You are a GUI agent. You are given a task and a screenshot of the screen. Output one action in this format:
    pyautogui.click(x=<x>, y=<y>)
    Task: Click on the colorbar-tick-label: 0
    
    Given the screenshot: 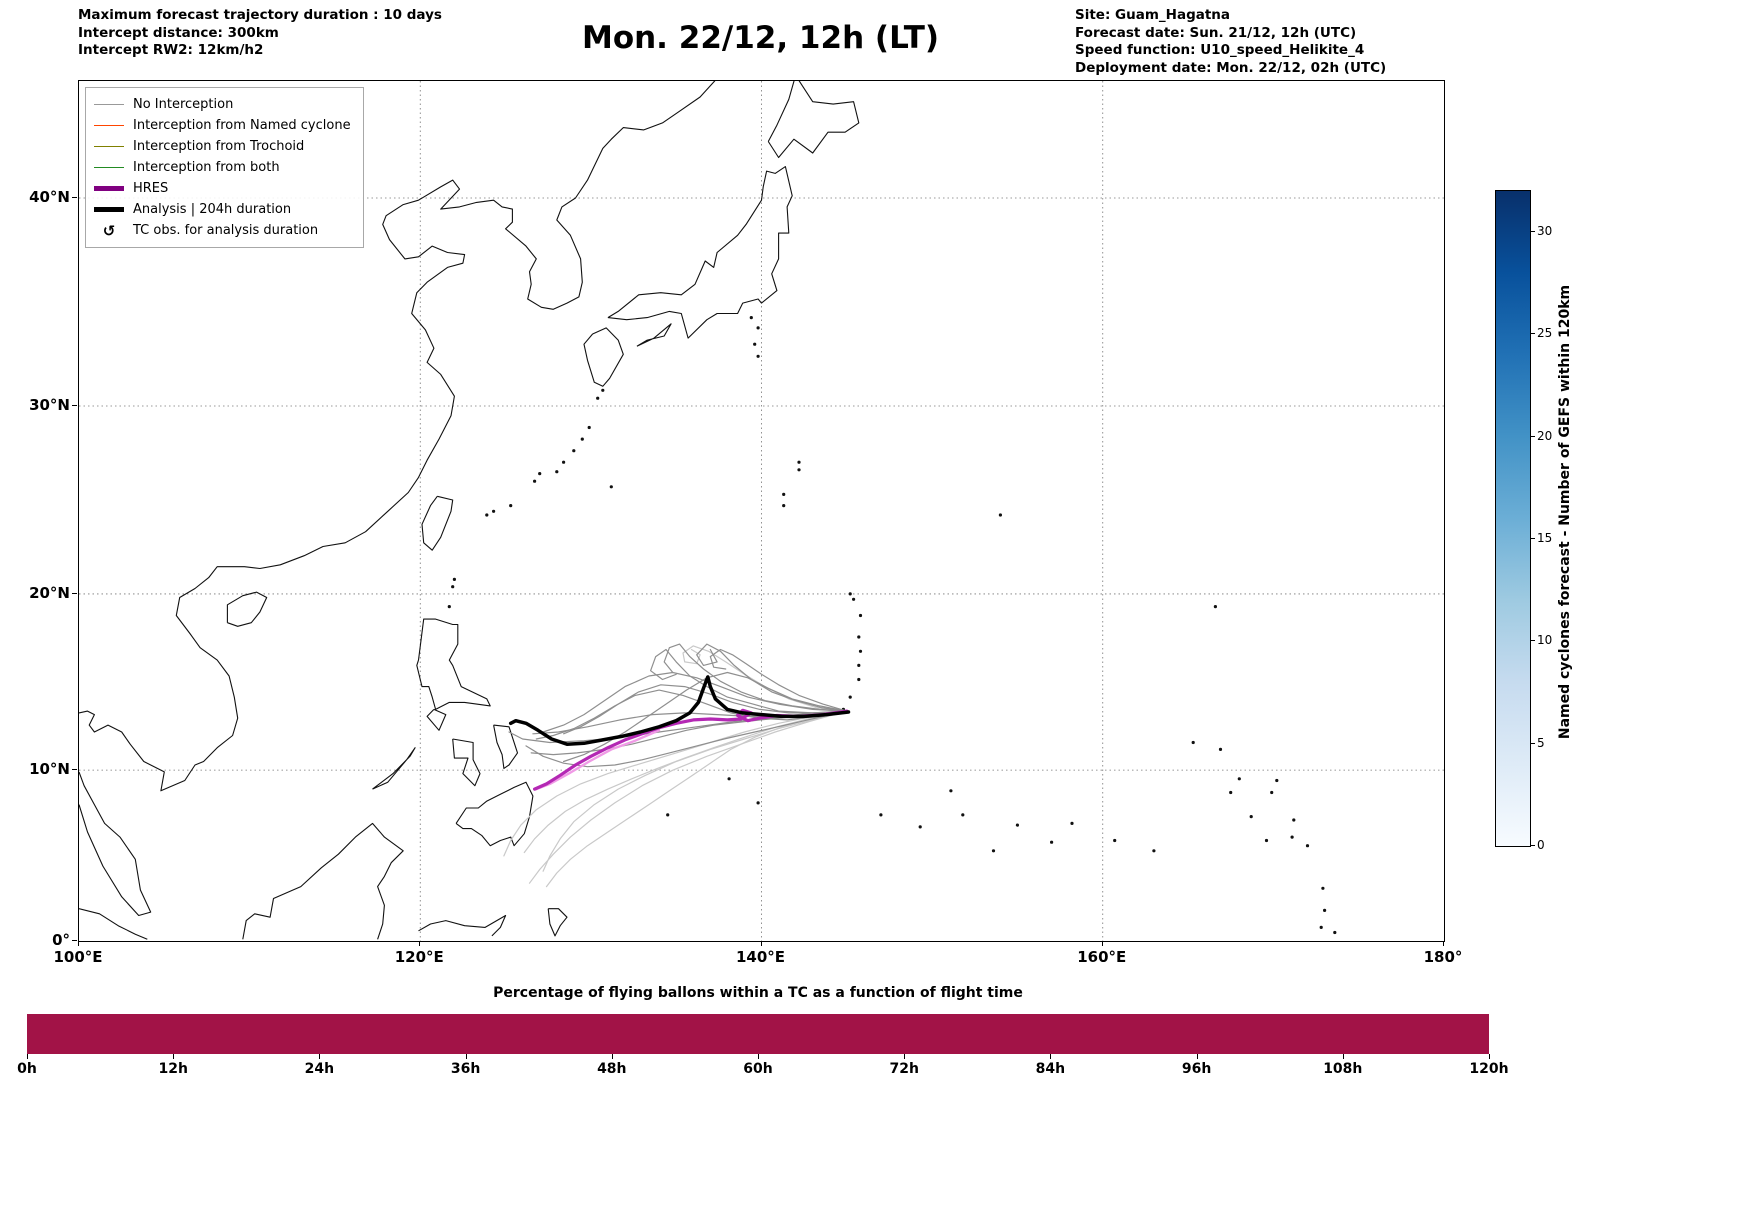 What is the action you would take?
    pyautogui.click(x=1541, y=845)
    